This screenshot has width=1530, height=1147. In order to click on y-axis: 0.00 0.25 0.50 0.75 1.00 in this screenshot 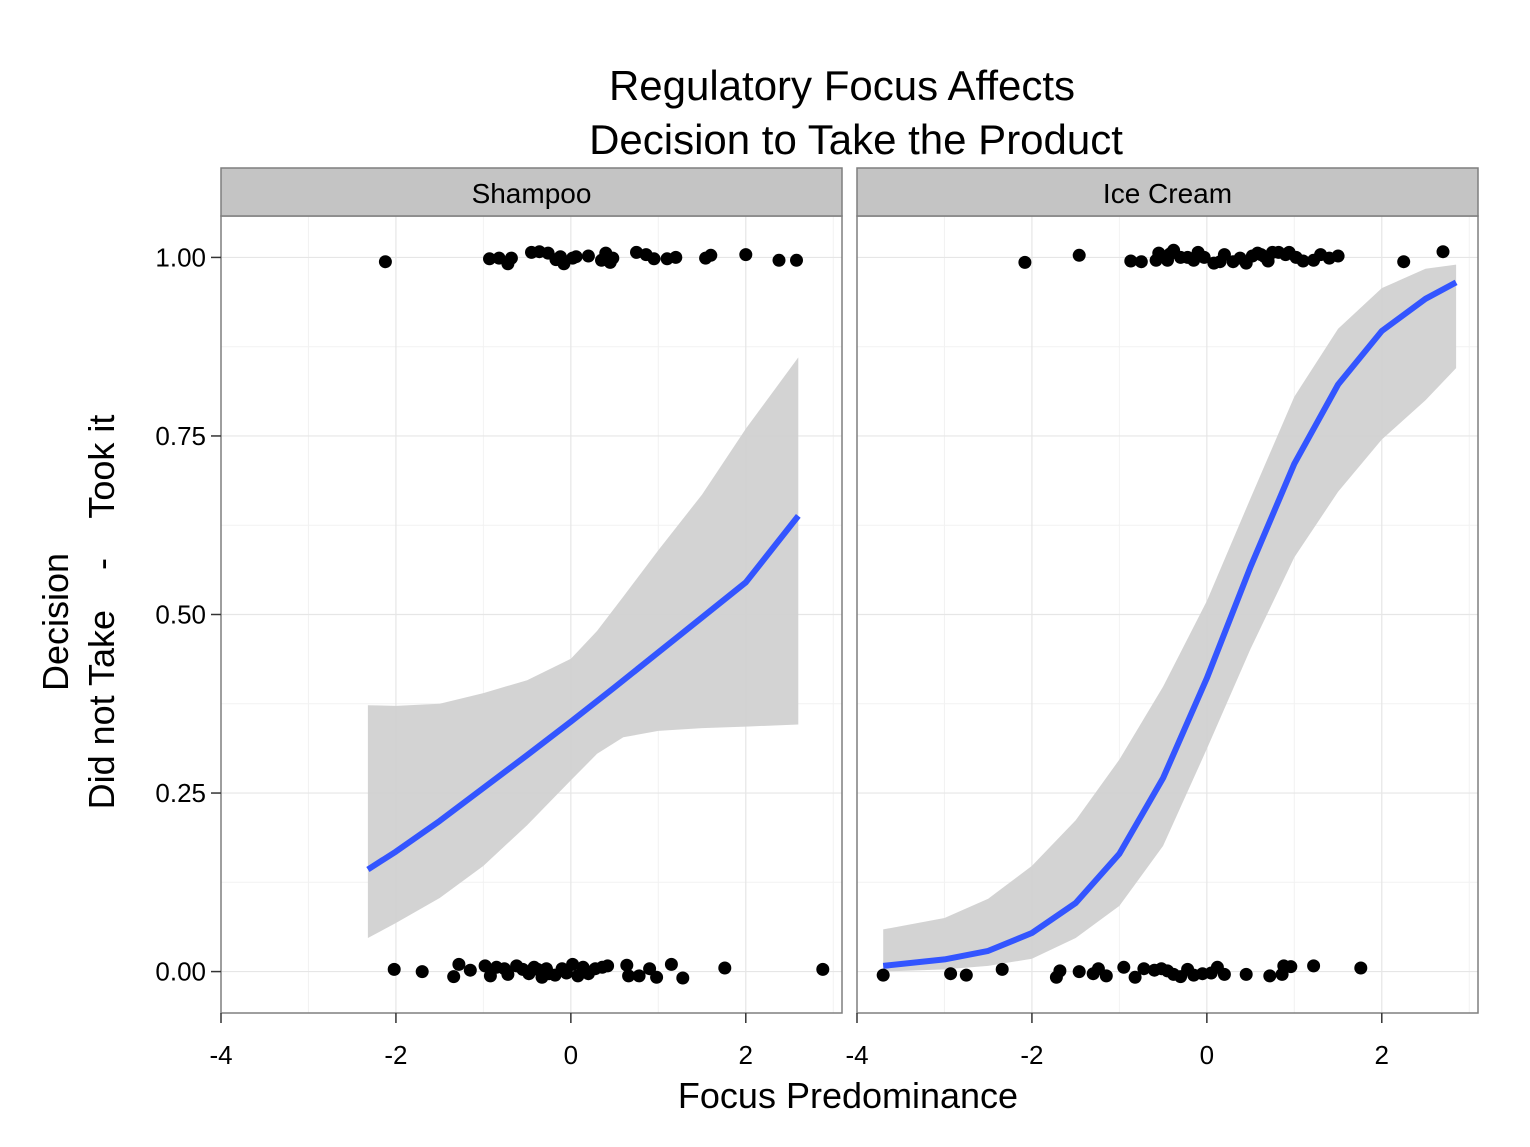, I will do `click(188, 614)`.